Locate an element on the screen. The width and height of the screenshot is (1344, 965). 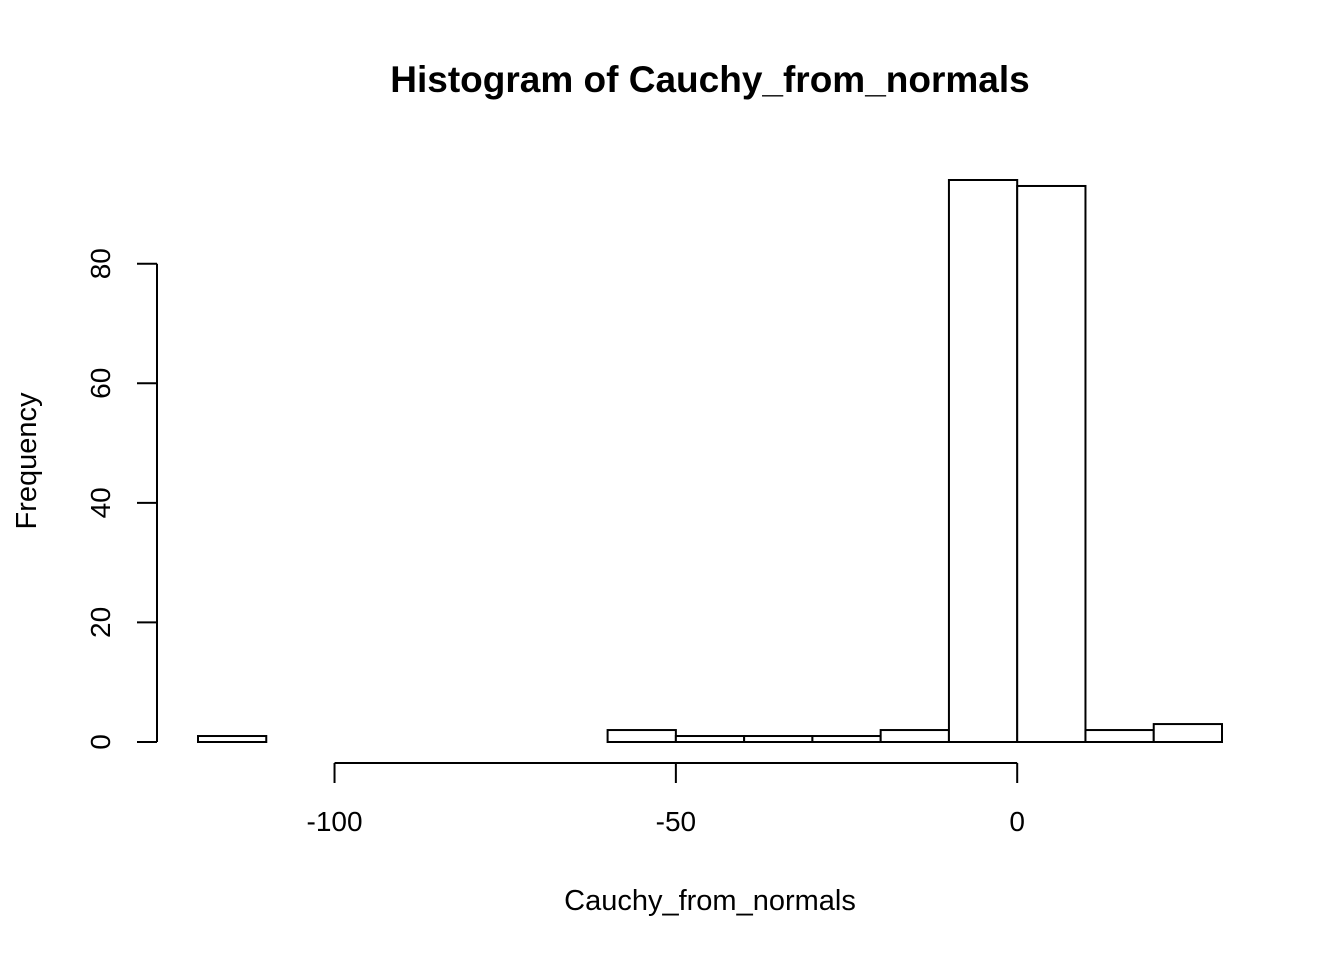
y-tick-label: 80 is located at coordinates (100, 263).